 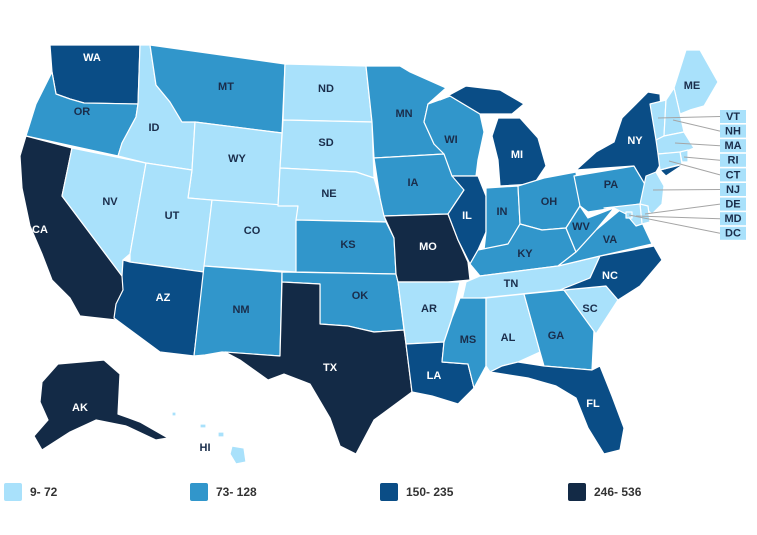 I want to click on legend-label: 150- 235, so click(x=430, y=492).